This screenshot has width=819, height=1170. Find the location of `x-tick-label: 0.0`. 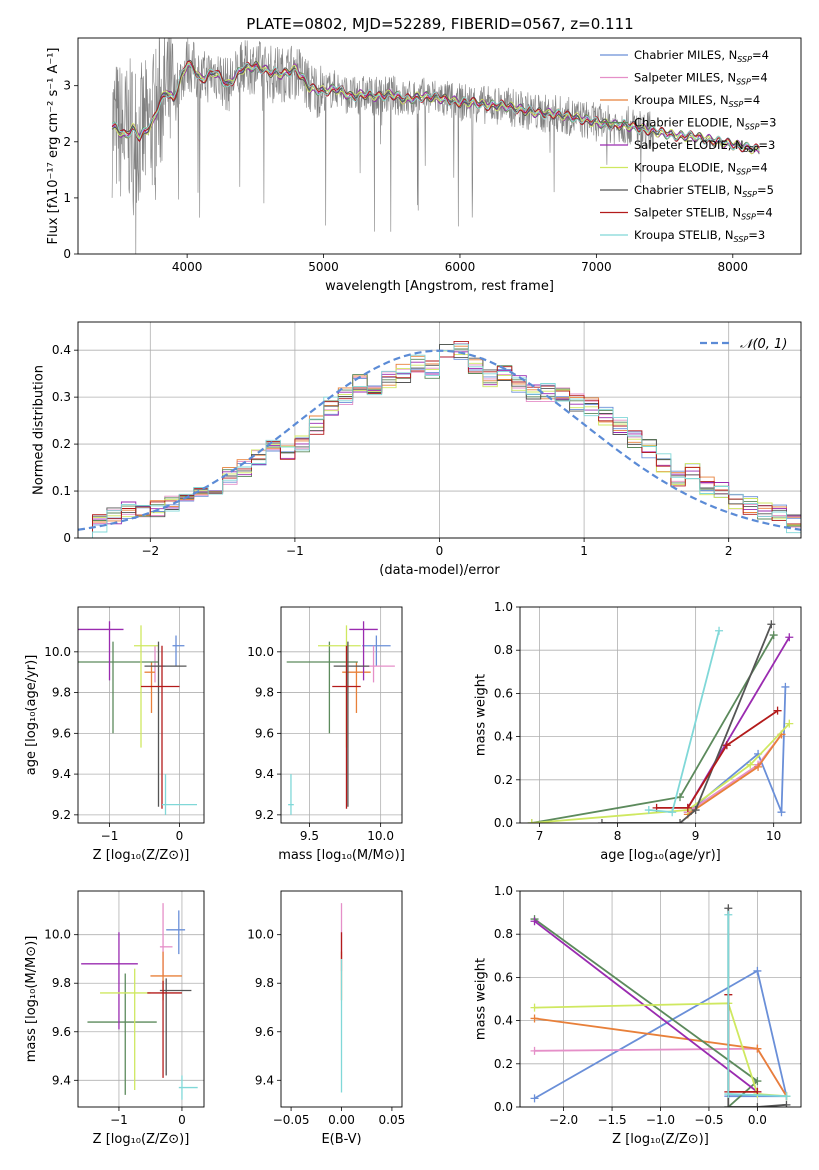

x-tick-label: 0.0 is located at coordinates (757, 1120).